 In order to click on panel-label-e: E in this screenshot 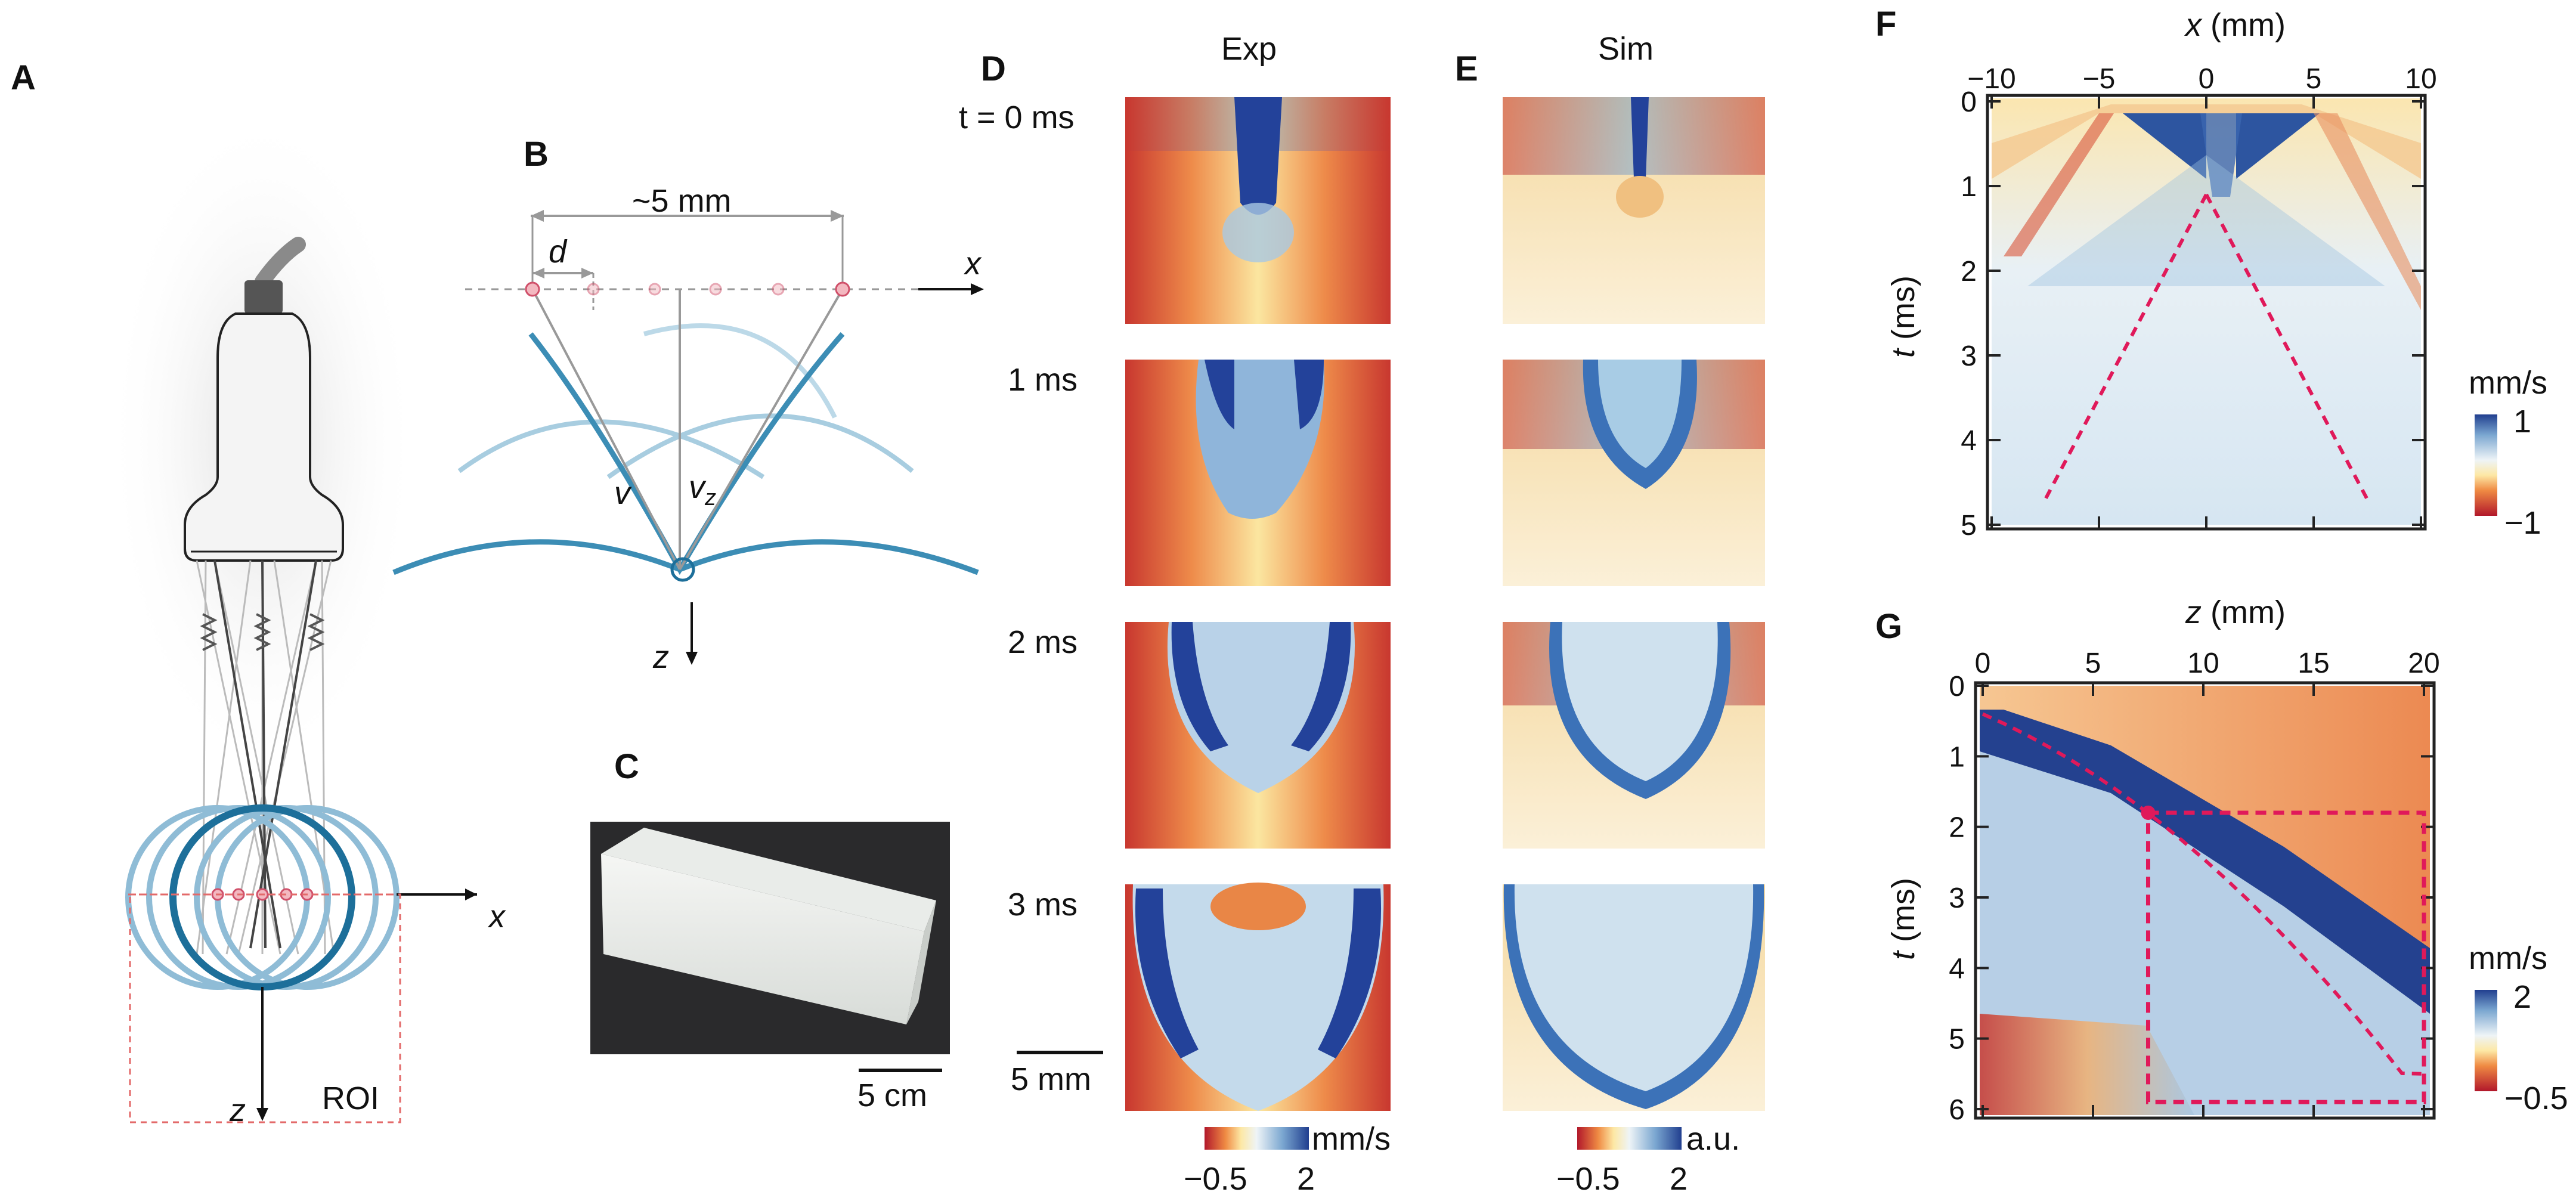, I will do `click(1466, 68)`.